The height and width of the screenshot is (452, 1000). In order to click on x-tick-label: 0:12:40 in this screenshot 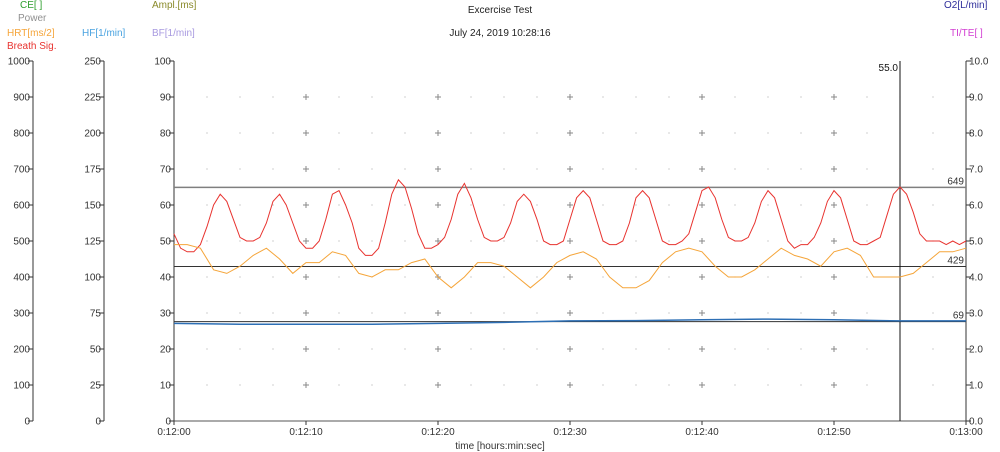, I will do `click(702, 432)`.